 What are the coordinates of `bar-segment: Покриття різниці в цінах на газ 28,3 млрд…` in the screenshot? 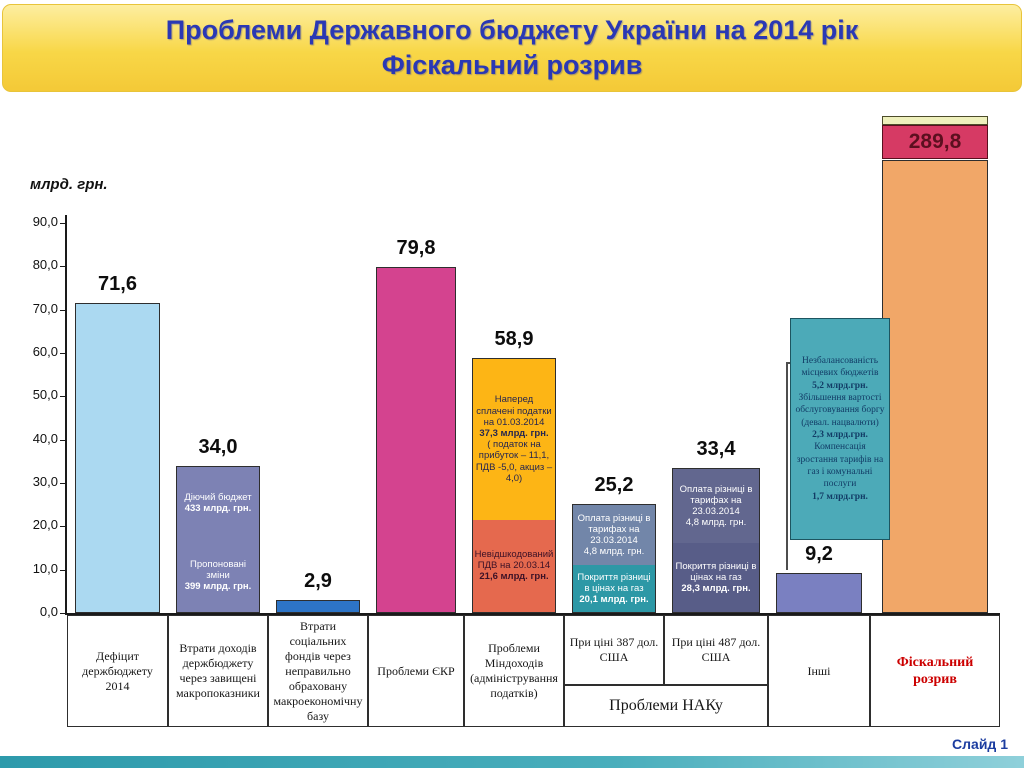 It's located at (716, 577).